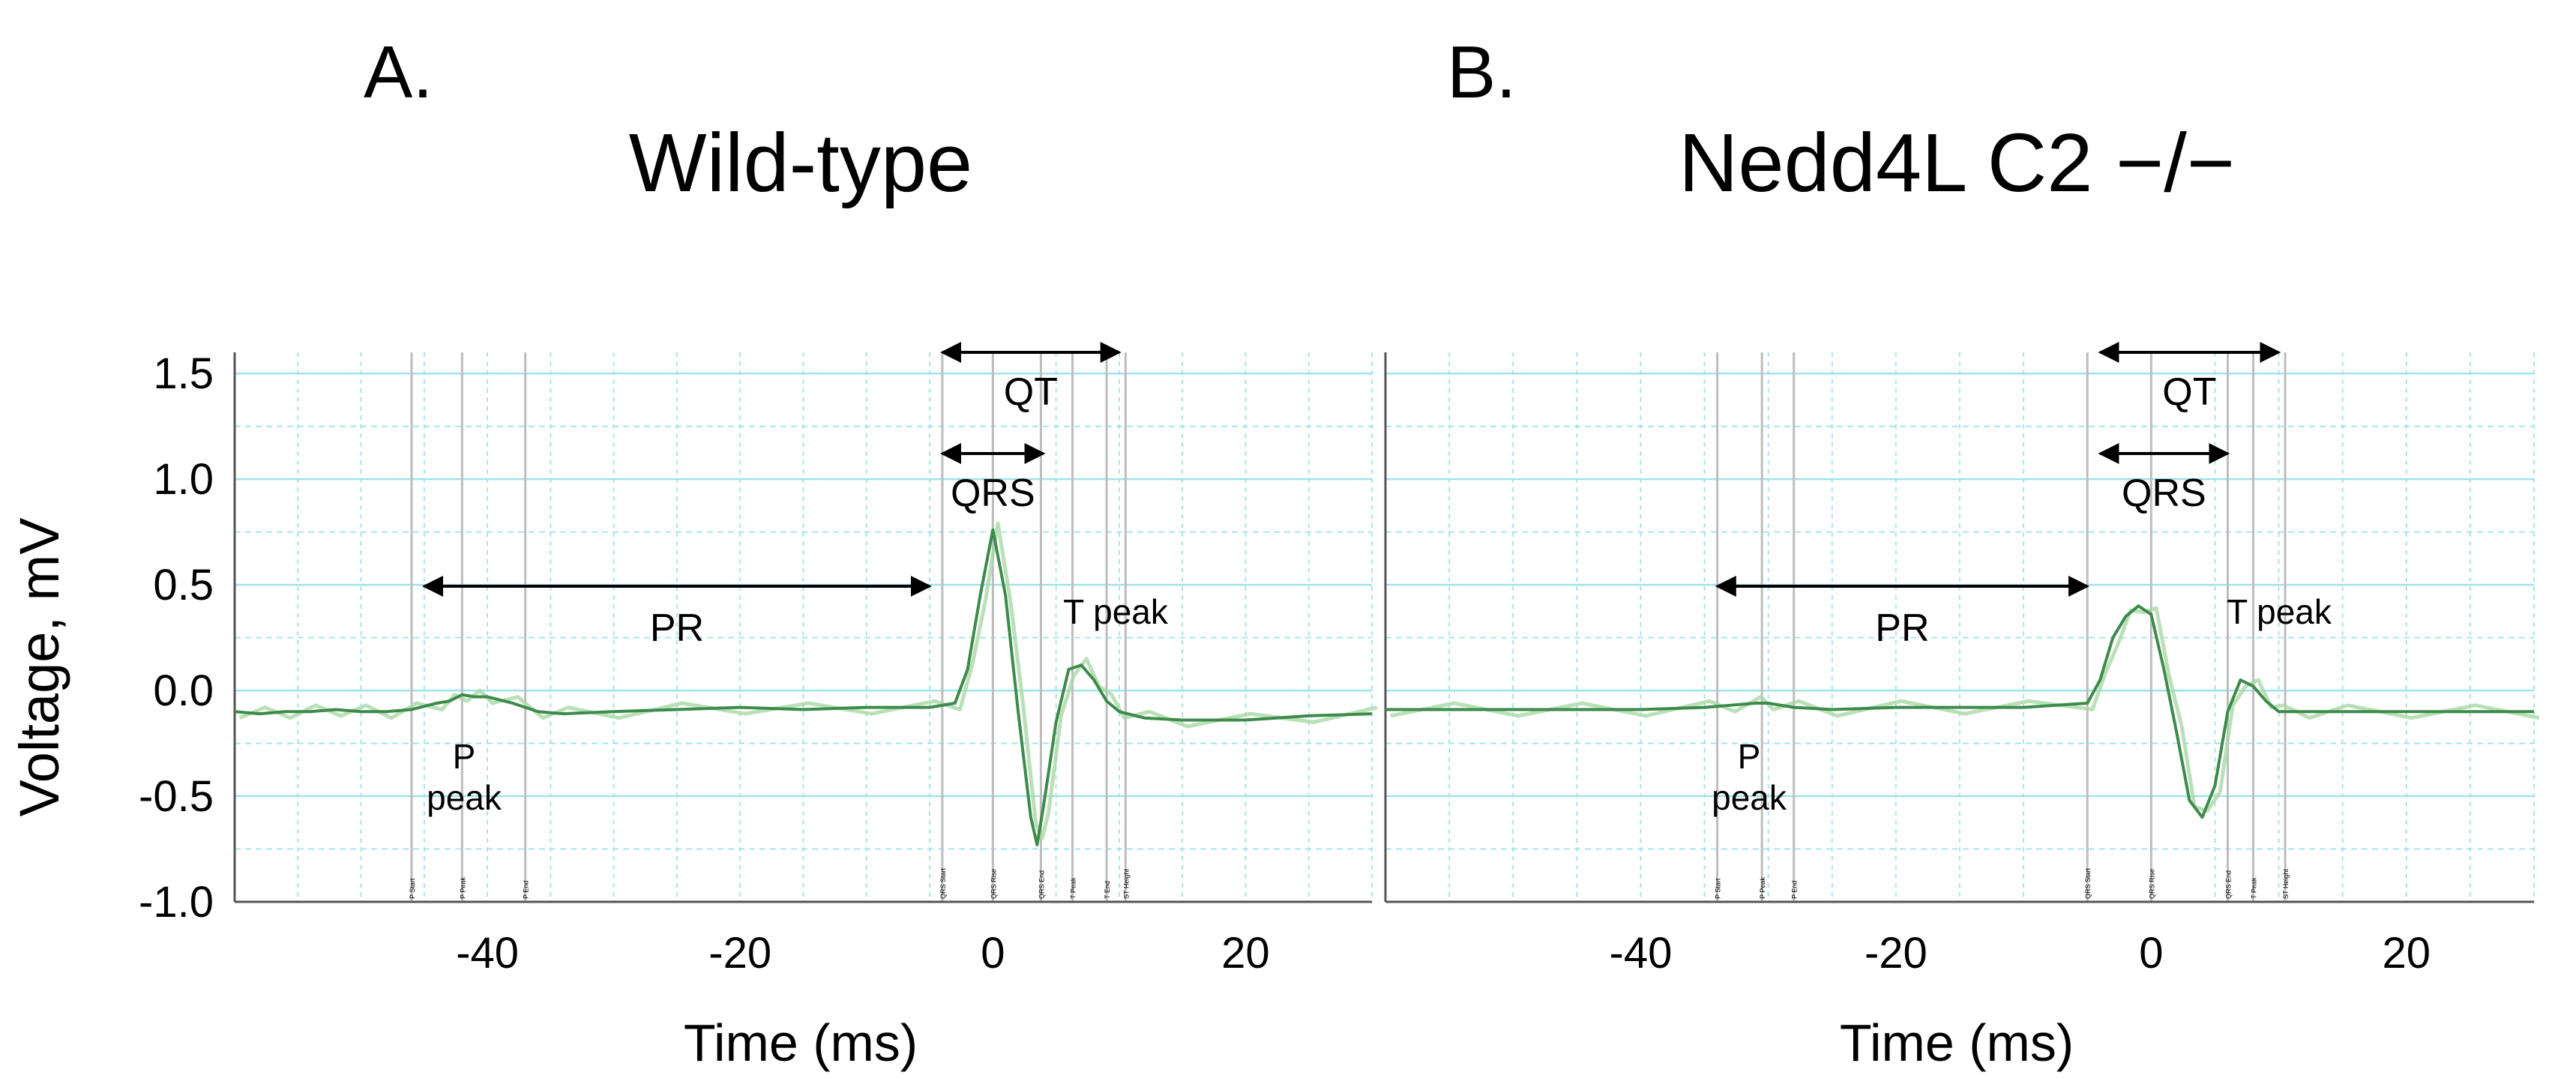  Describe the element at coordinates (176, 796) in the screenshot. I see `y-tick-label: -0.5` at that location.